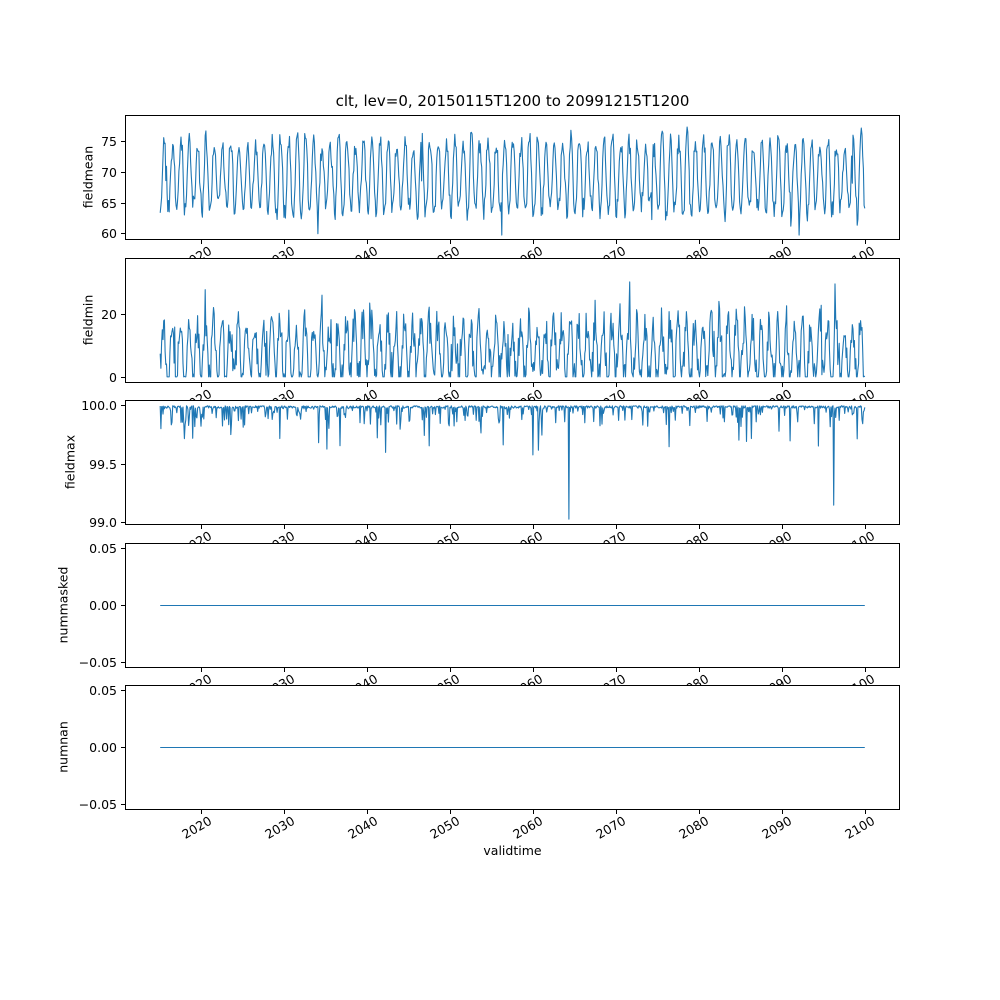 This screenshot has height=1000, width=1000. I want to click on y-tick-label: 0, so click(113, 377).